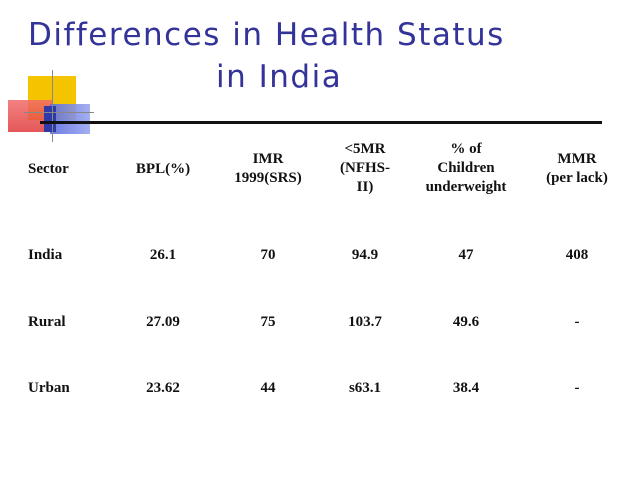  Describe the element at coordinates (163, 255) in the screenshot. I see `row-1-bpl: 26.1` at that location.